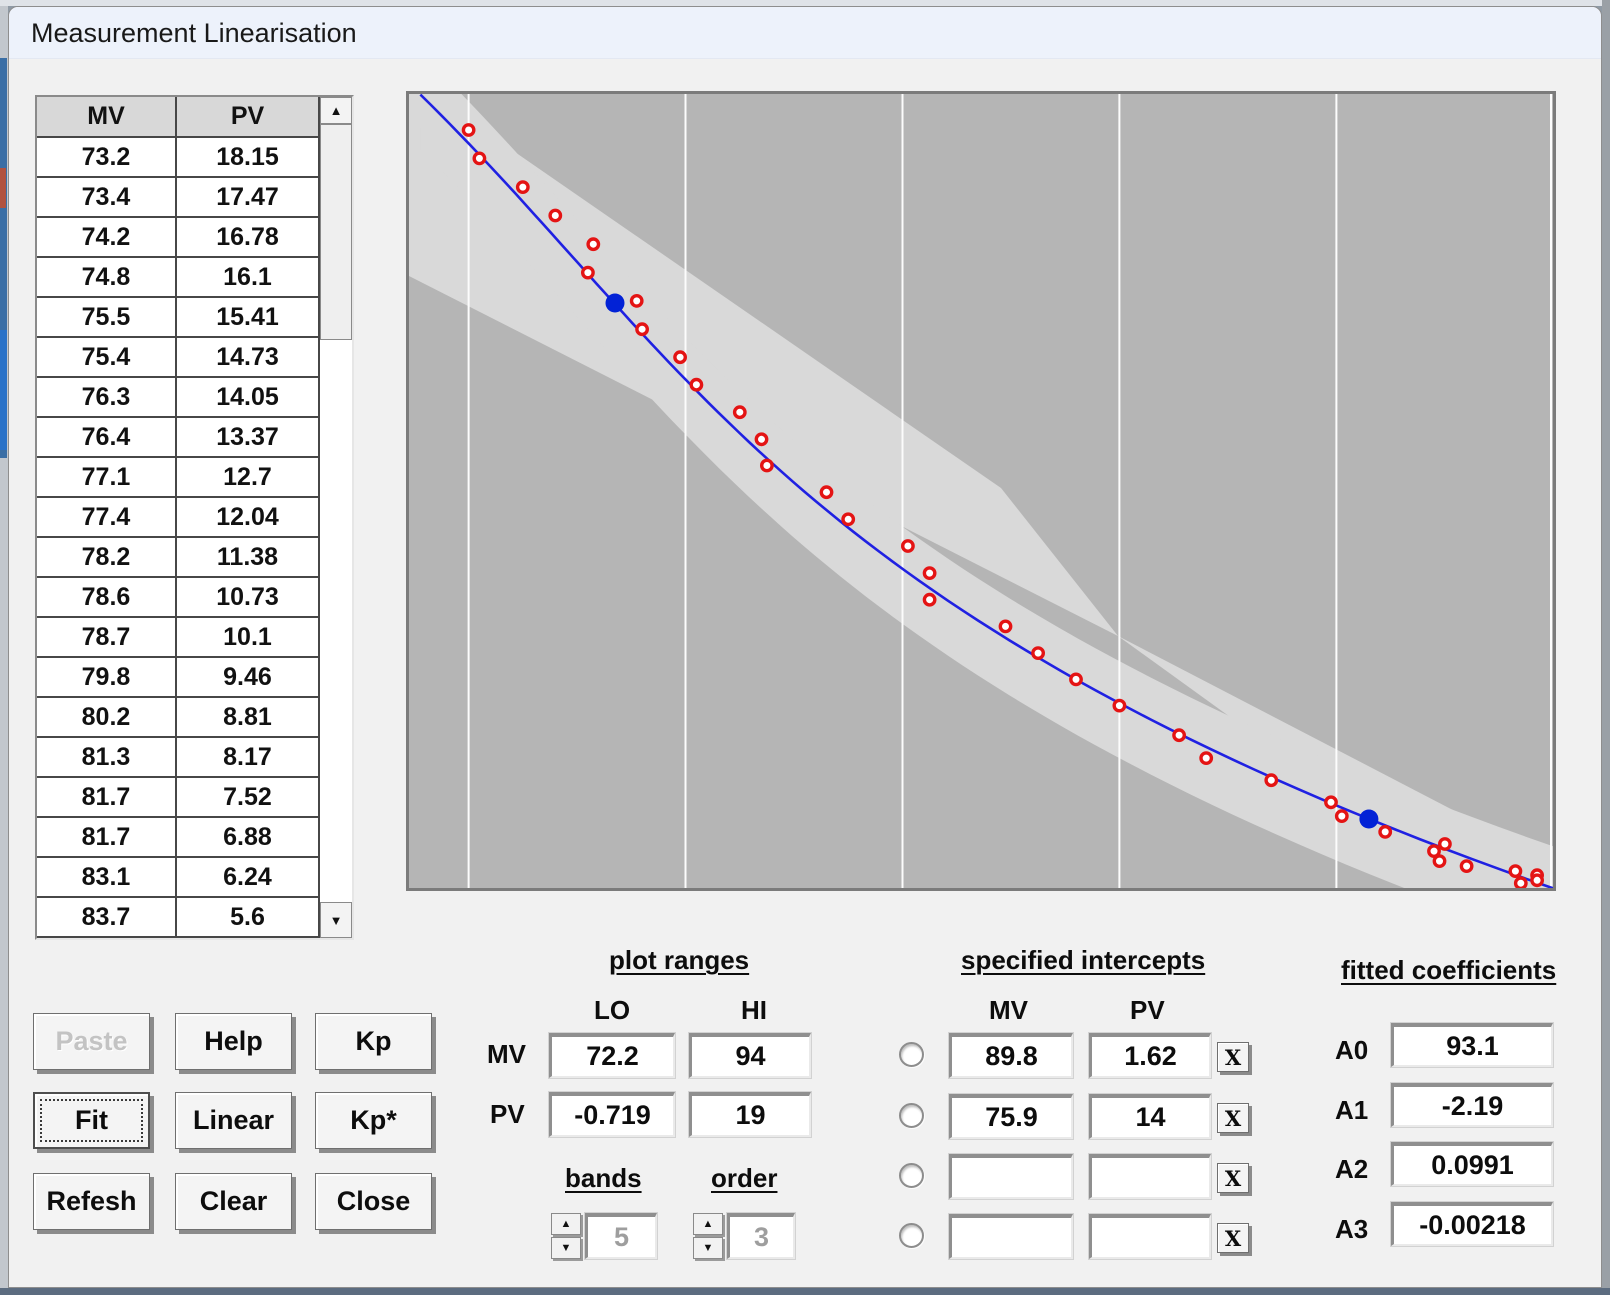 The width and height of the screenshot is (1610, 1295). I want to click on table-row: 73.4 17.47, so click(177, 198).